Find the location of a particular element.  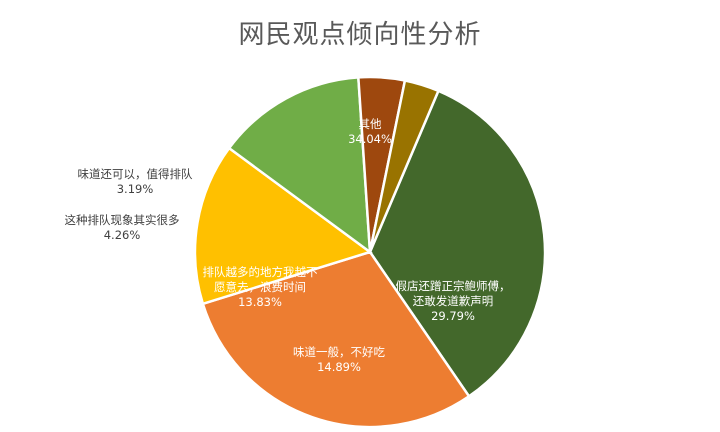

slice-label: 排队越多的地方我越不愿意去，浪费时间 13.83% is located at coordinates (260, 287).